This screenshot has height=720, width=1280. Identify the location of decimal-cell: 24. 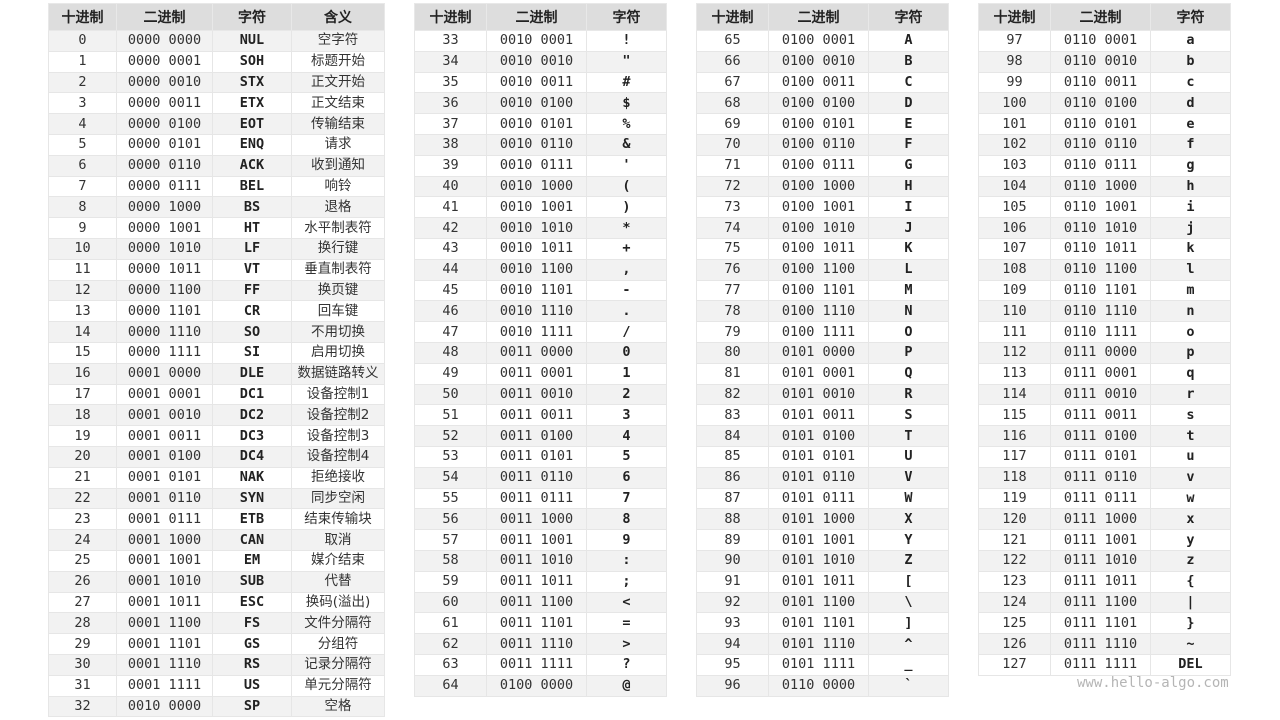
(82, 540).